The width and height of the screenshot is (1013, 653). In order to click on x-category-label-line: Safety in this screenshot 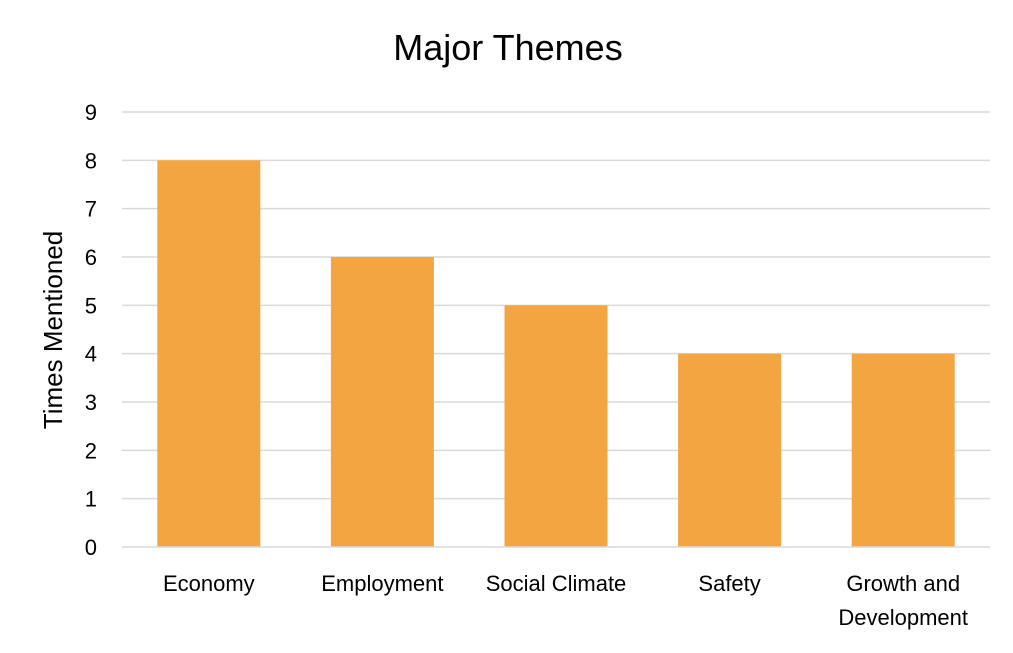, I will do `click(729, 583)`.